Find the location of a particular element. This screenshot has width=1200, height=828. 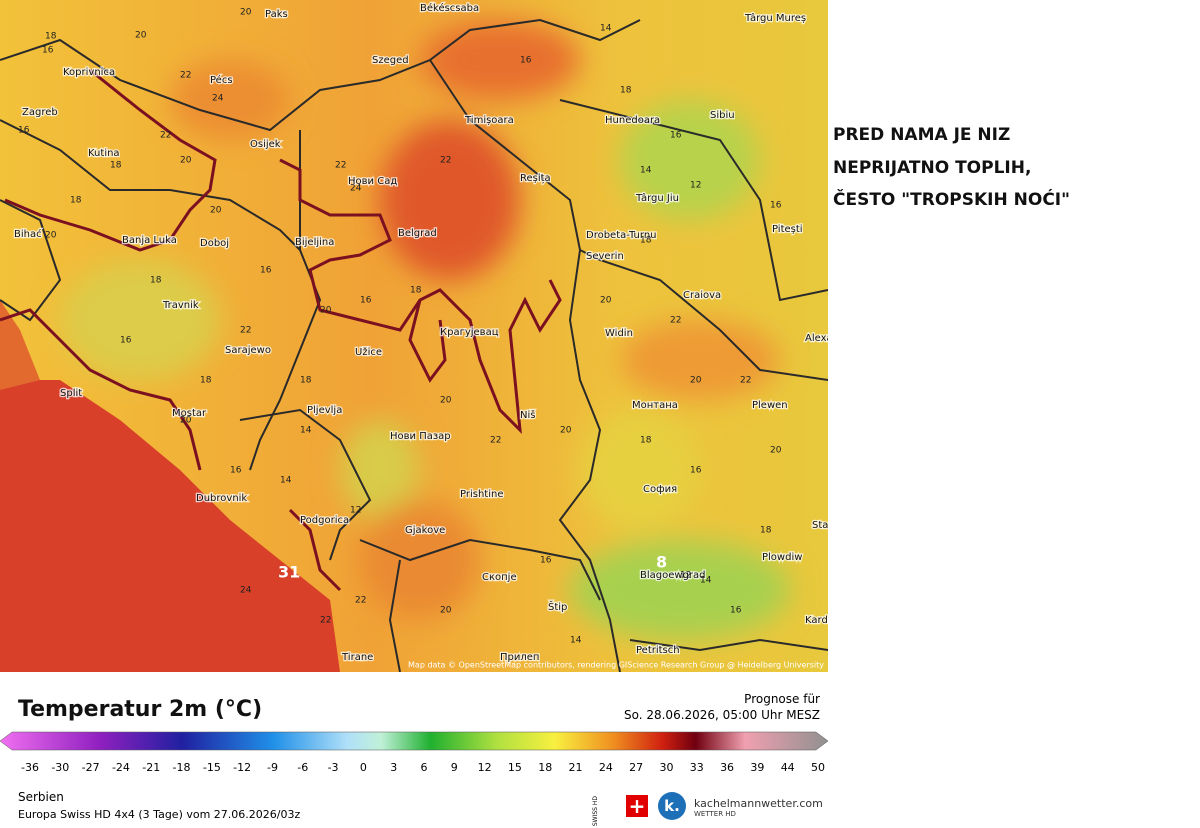

city-label: Pécs is located at coordinates (221, 80).